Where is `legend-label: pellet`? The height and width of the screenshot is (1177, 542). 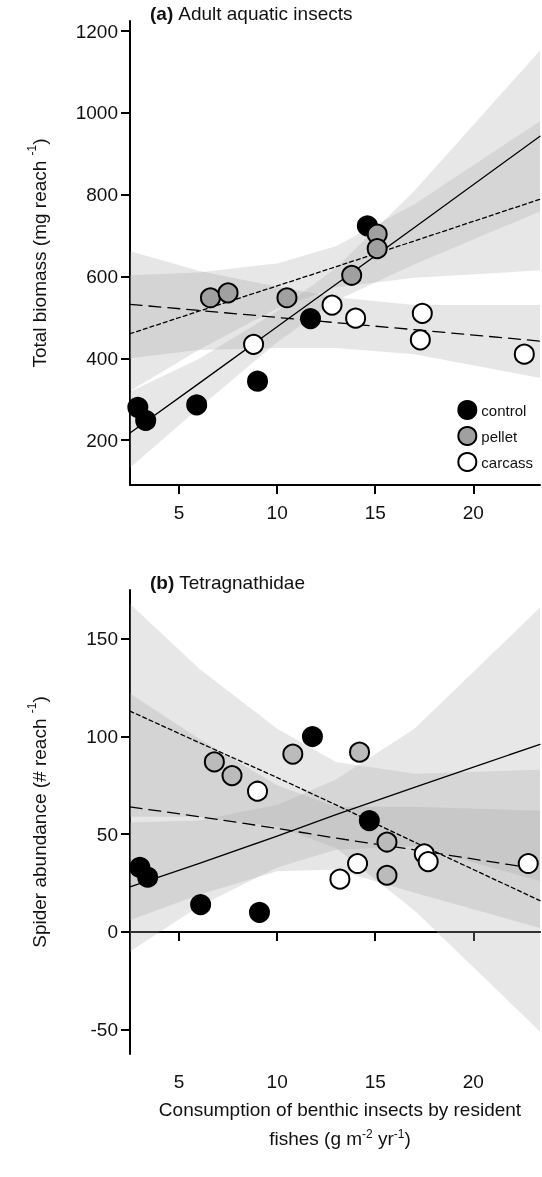
legend-label: pellet is located at coordinates (500, 436).